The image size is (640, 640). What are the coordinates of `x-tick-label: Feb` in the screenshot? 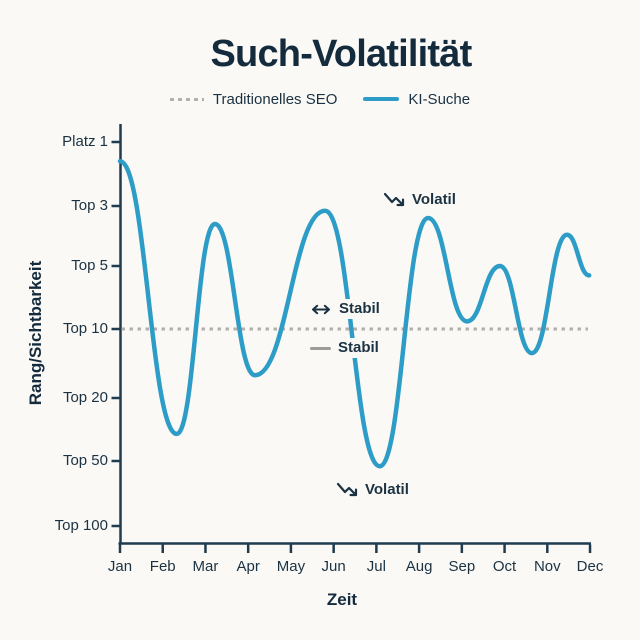 It's located at (162, 566).